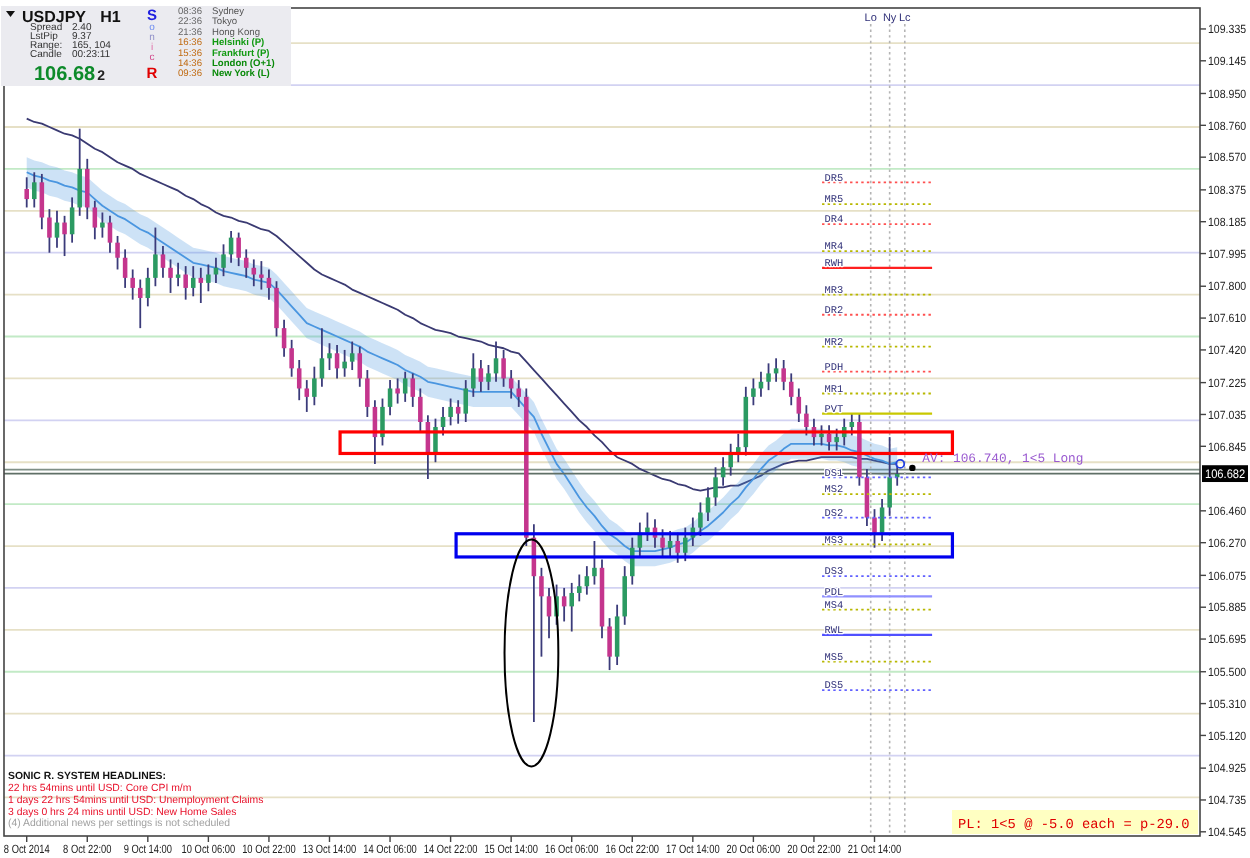 The width and height of the screenshot is (1250, 858). Describe the element at coordinates (72, 17) in the screenshot. I see `chart-title: USDJPY H1` at that location.